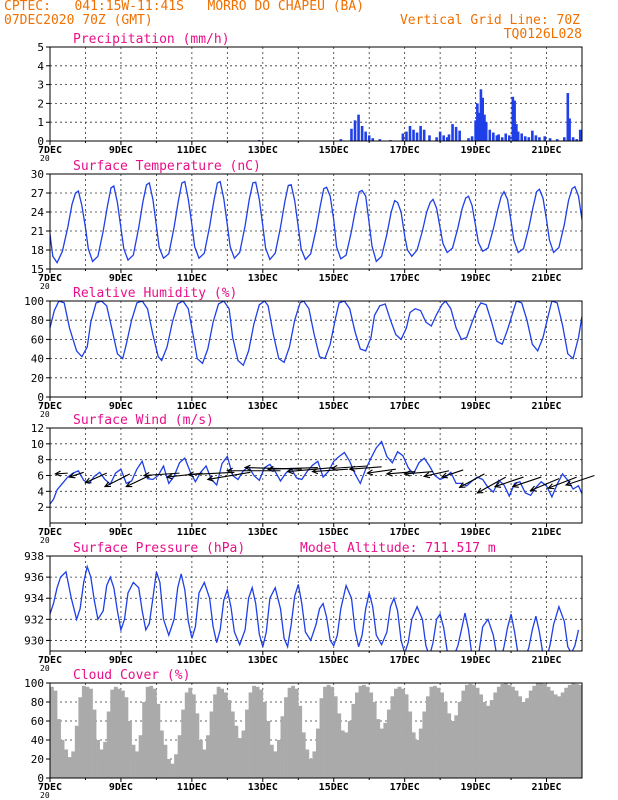 The image size is (618, 800). Describe the element at coordinates (405, 278) in the screenshot. I see `x-tick-label: 17DEC` at that location.